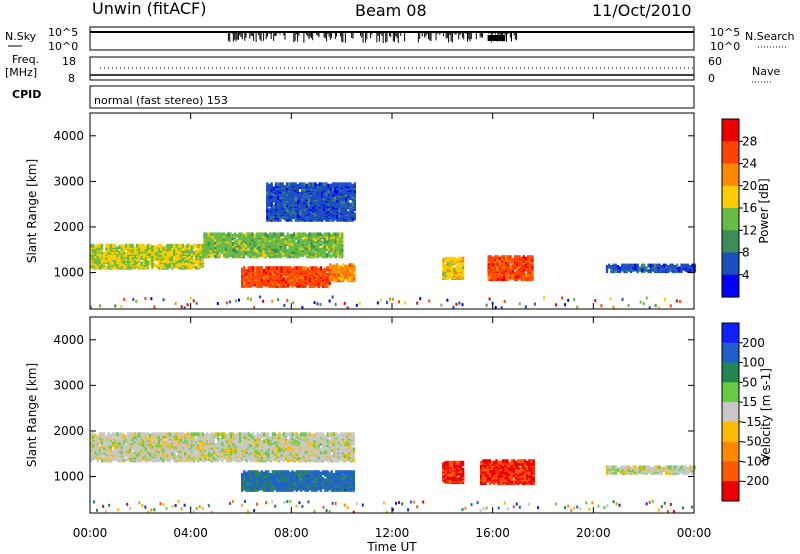  I want to click on cpid-value: normal (fast stereo) 153, so click(161, 100).